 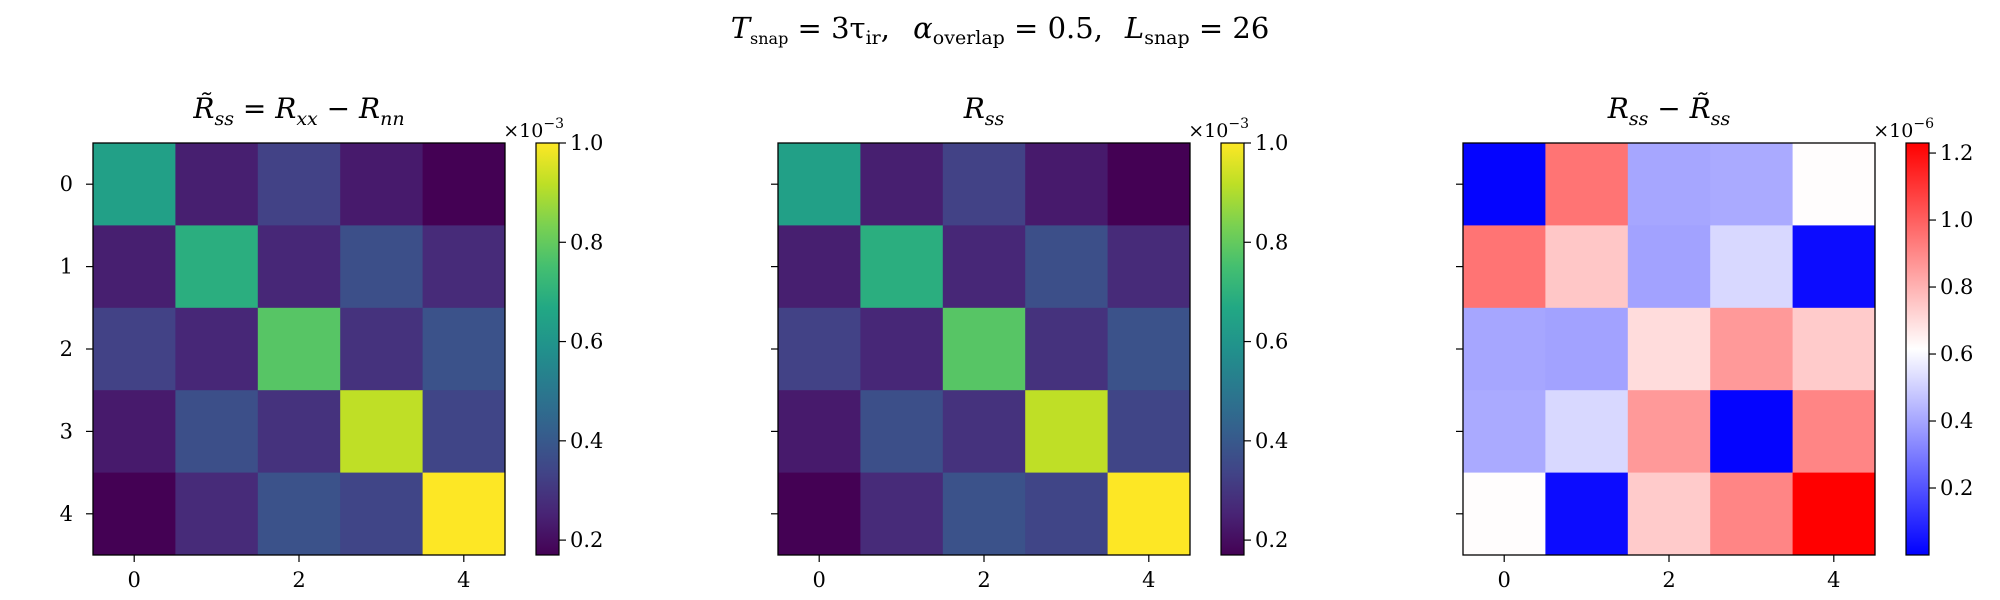 What do you see at coordinates (1956, 354) in the screenshot?
I see `colorbar-tick-label: 0.6` at bounding box center [1956, 354].